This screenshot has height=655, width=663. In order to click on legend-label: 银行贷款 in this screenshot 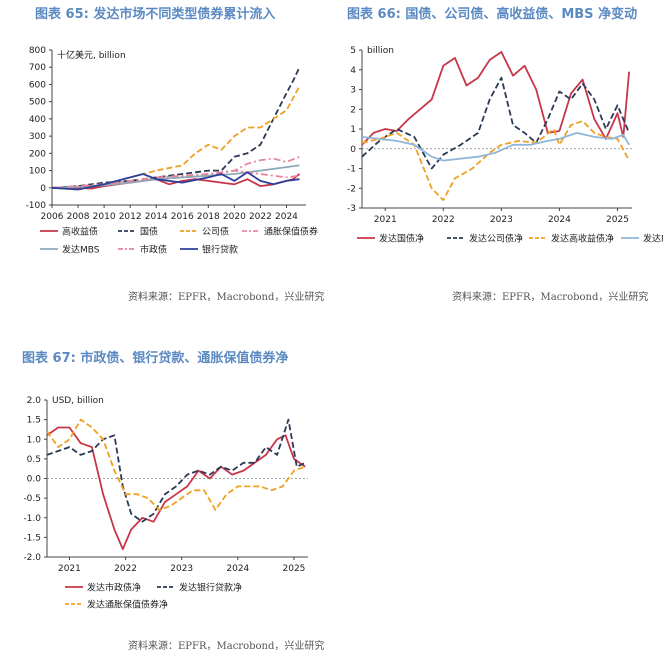, I will do `click(220, 250)`.